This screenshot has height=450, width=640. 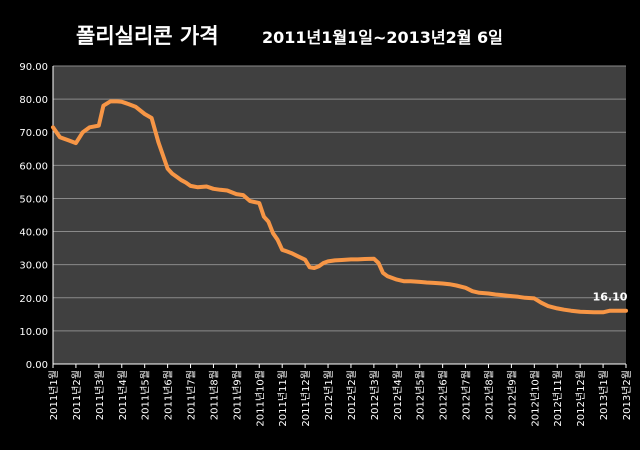 What do you see at coordinates (169, 395) in the screenshot?
I see `x-tick-label: 2011년6월` at bounding box center [169, 395].